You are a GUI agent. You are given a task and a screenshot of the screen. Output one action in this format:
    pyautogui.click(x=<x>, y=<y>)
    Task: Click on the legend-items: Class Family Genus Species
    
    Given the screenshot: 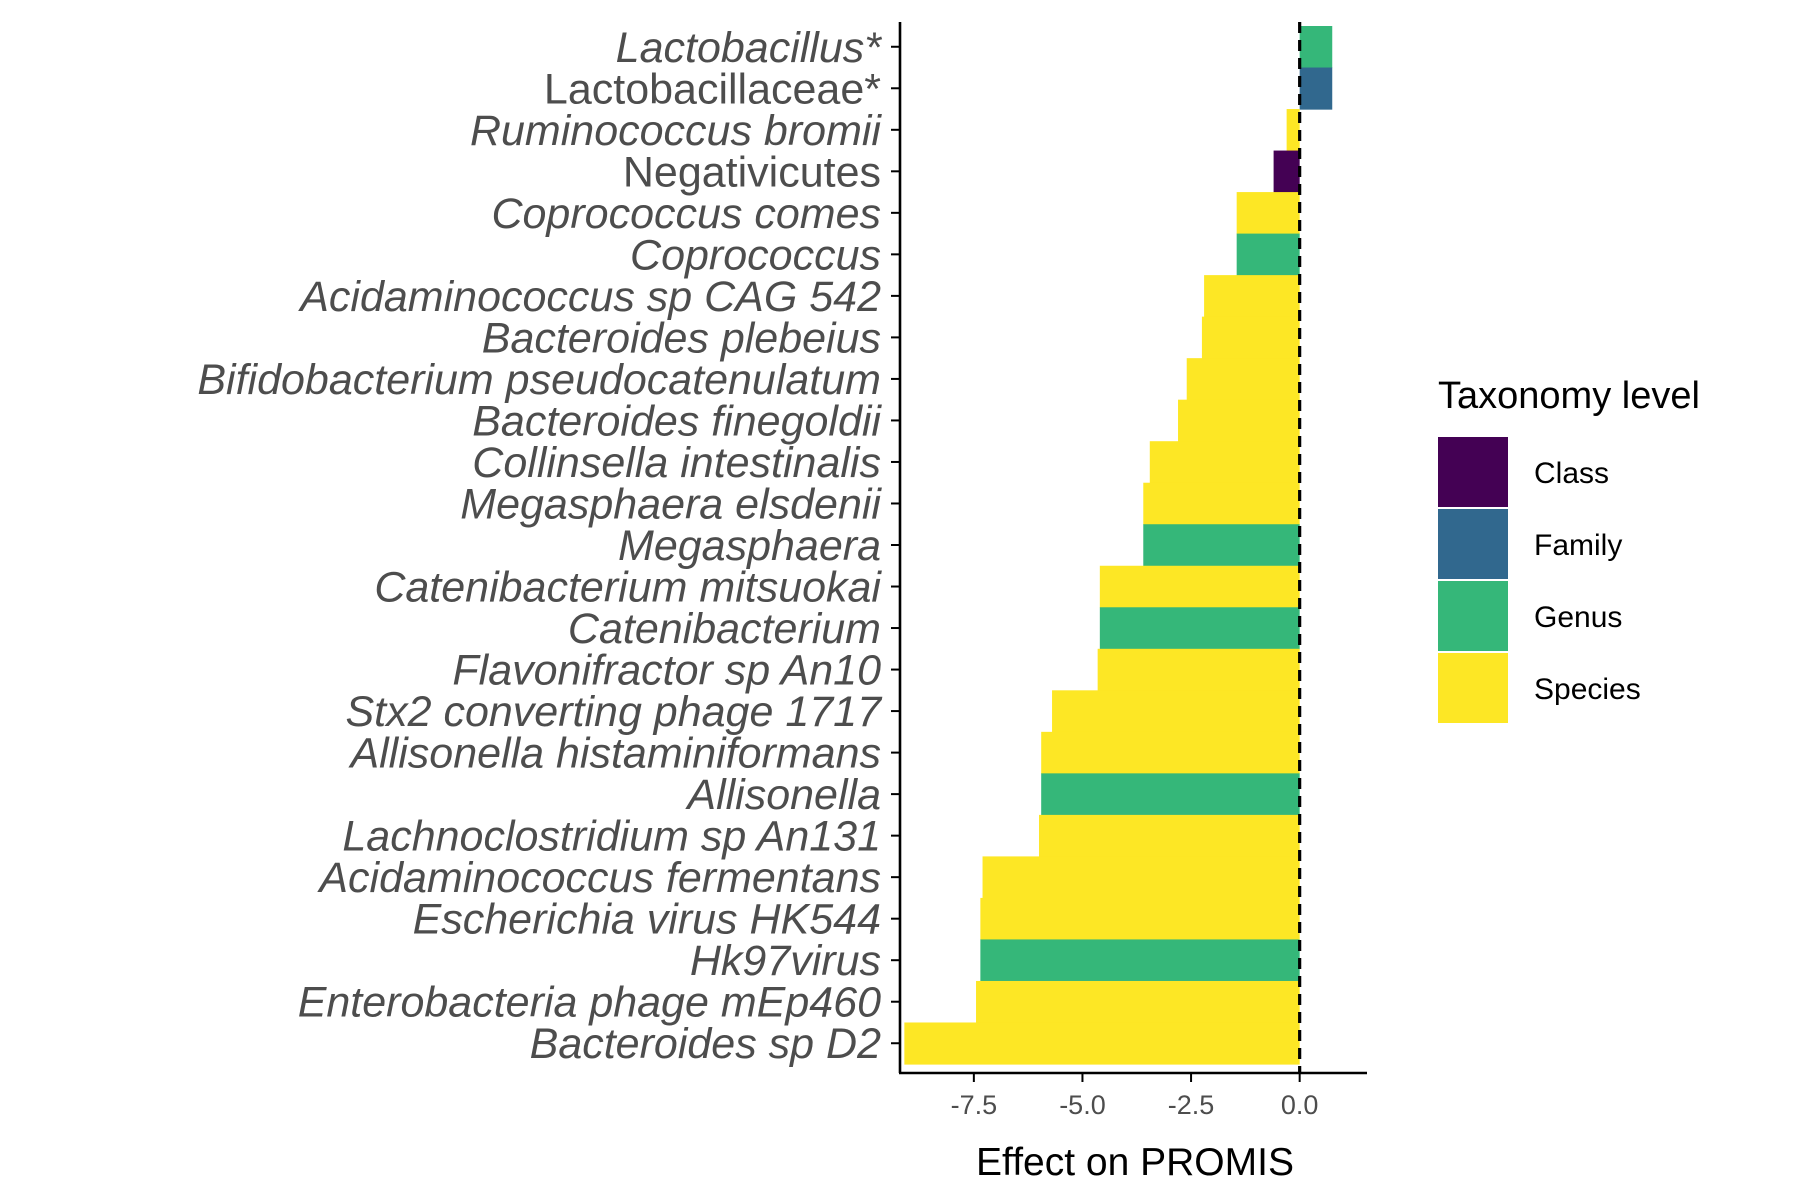 What is the action you would take?
    pyautogui.click(x=1539, y=580)
    